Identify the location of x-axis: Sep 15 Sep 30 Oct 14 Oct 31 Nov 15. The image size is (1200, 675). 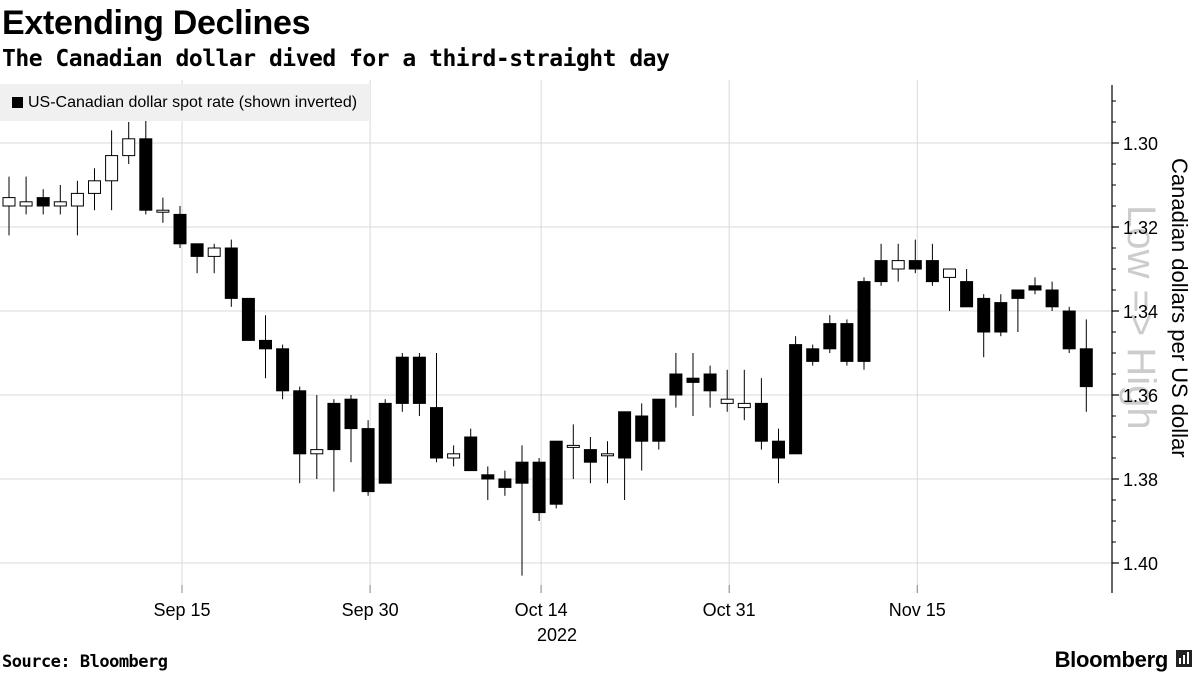
(549, 602).